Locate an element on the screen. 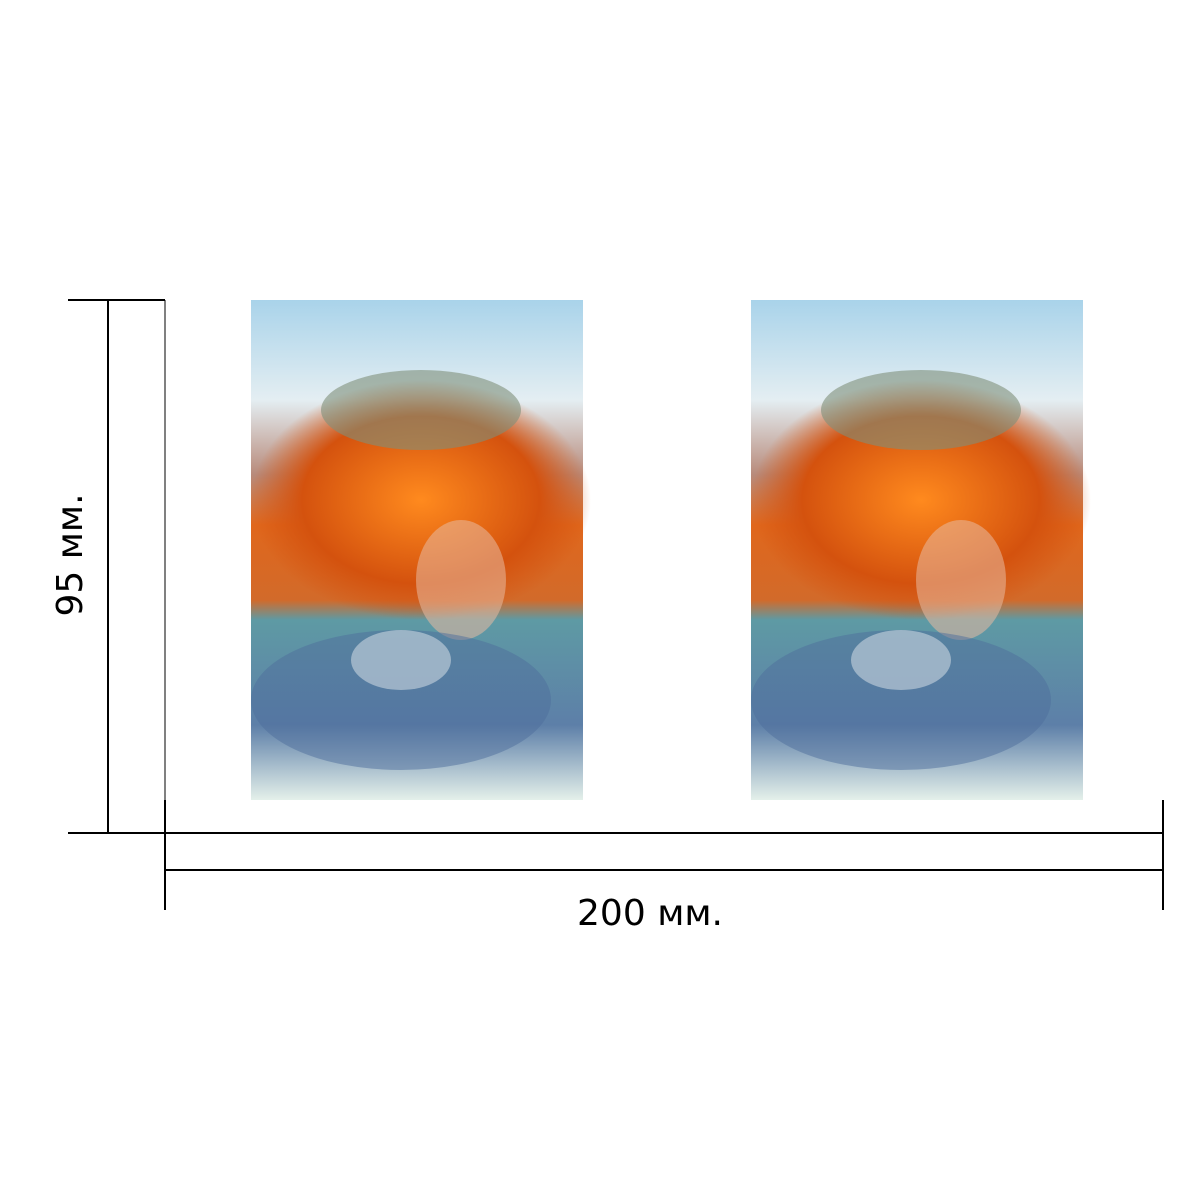  photo-left is located at coordinates (421, 550).